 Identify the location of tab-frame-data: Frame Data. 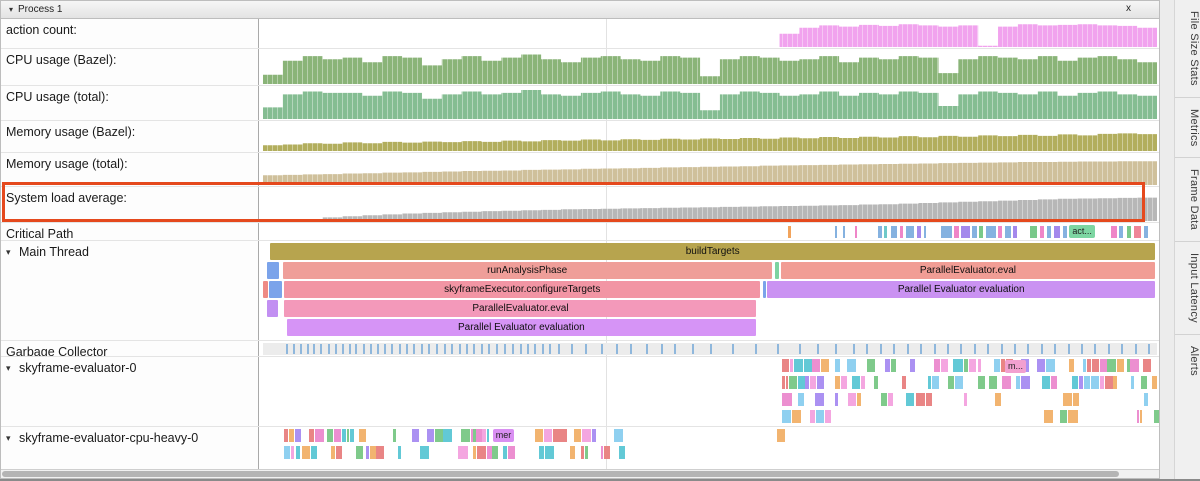
(1187, 200).